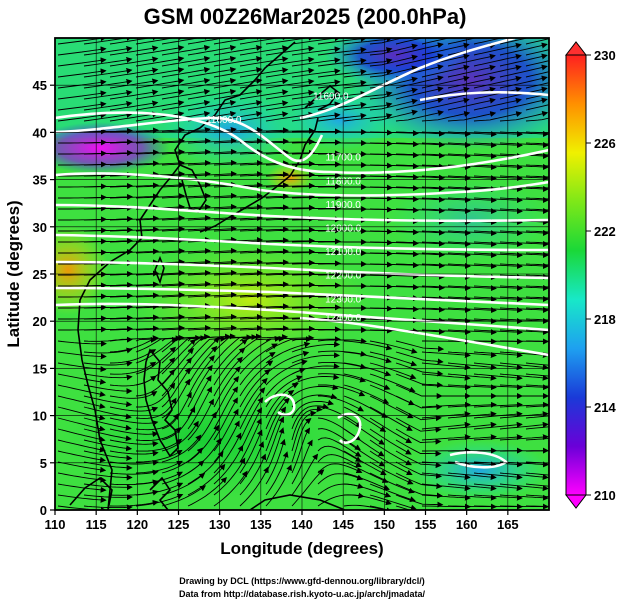 The width and height of the screenshot is (619, 605). Describe the element at coordinates (301, 548) in the screenshot. I see `x-axis-label: Longitude (degrees)` at that location.